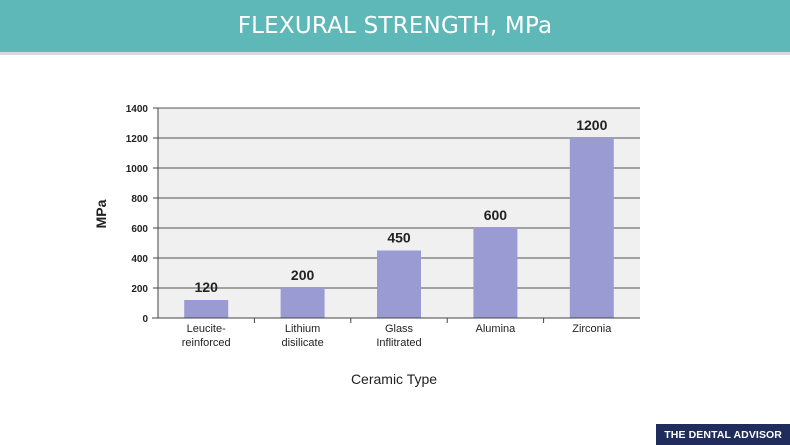 This screenshot has width=790, height=445. Describe the element at coordinates (139, 229) in the screenshot. I see `y-tick-label: 600` at that location.